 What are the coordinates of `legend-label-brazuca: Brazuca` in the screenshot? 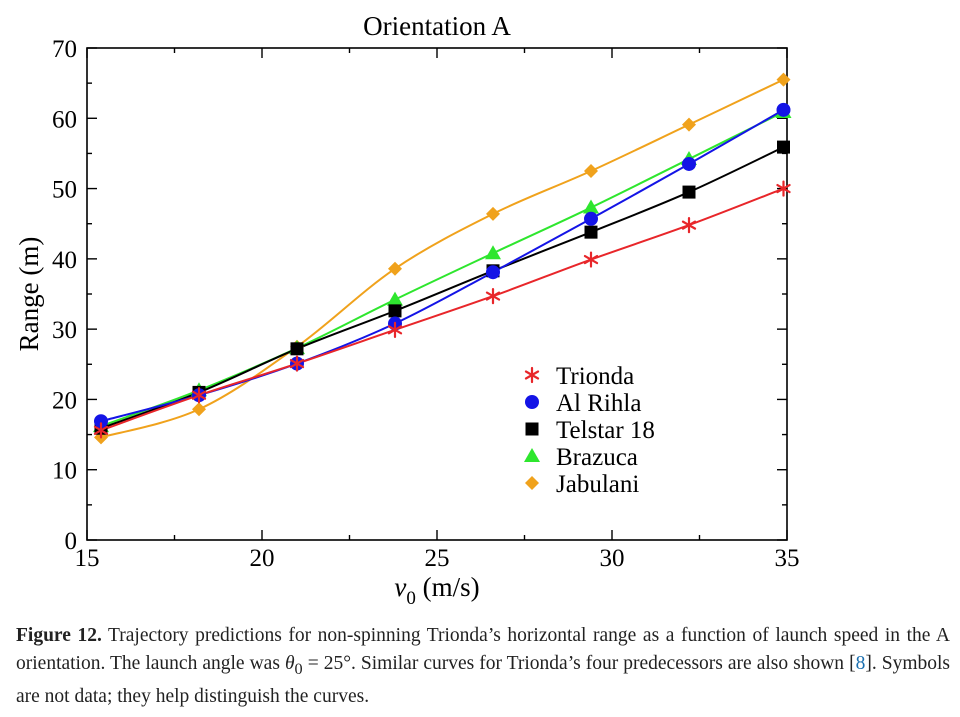 It's located at (597, 457).